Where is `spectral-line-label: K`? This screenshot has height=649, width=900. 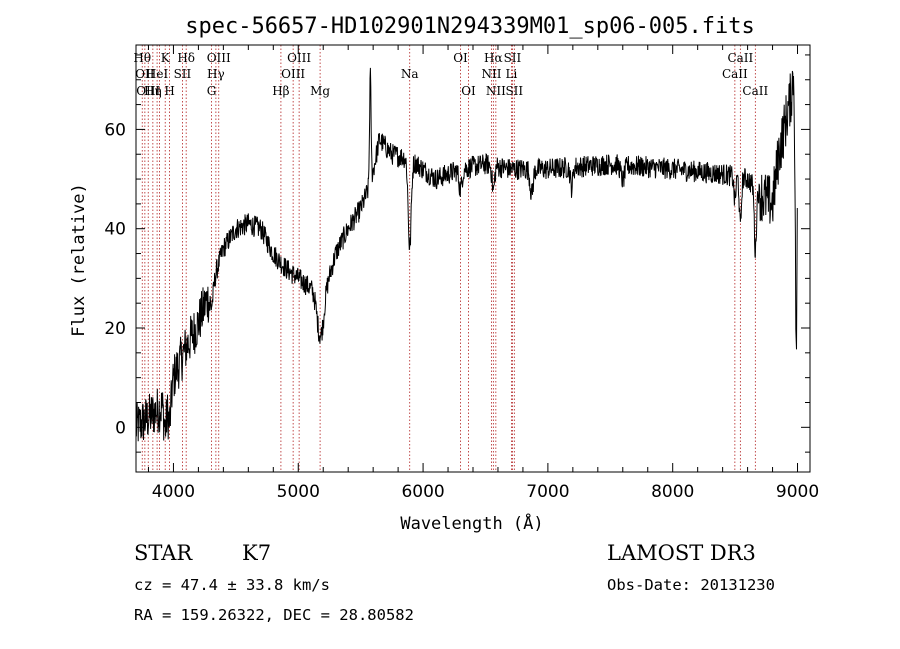 spectral-line-label: K is located at coordinates (166, 58).